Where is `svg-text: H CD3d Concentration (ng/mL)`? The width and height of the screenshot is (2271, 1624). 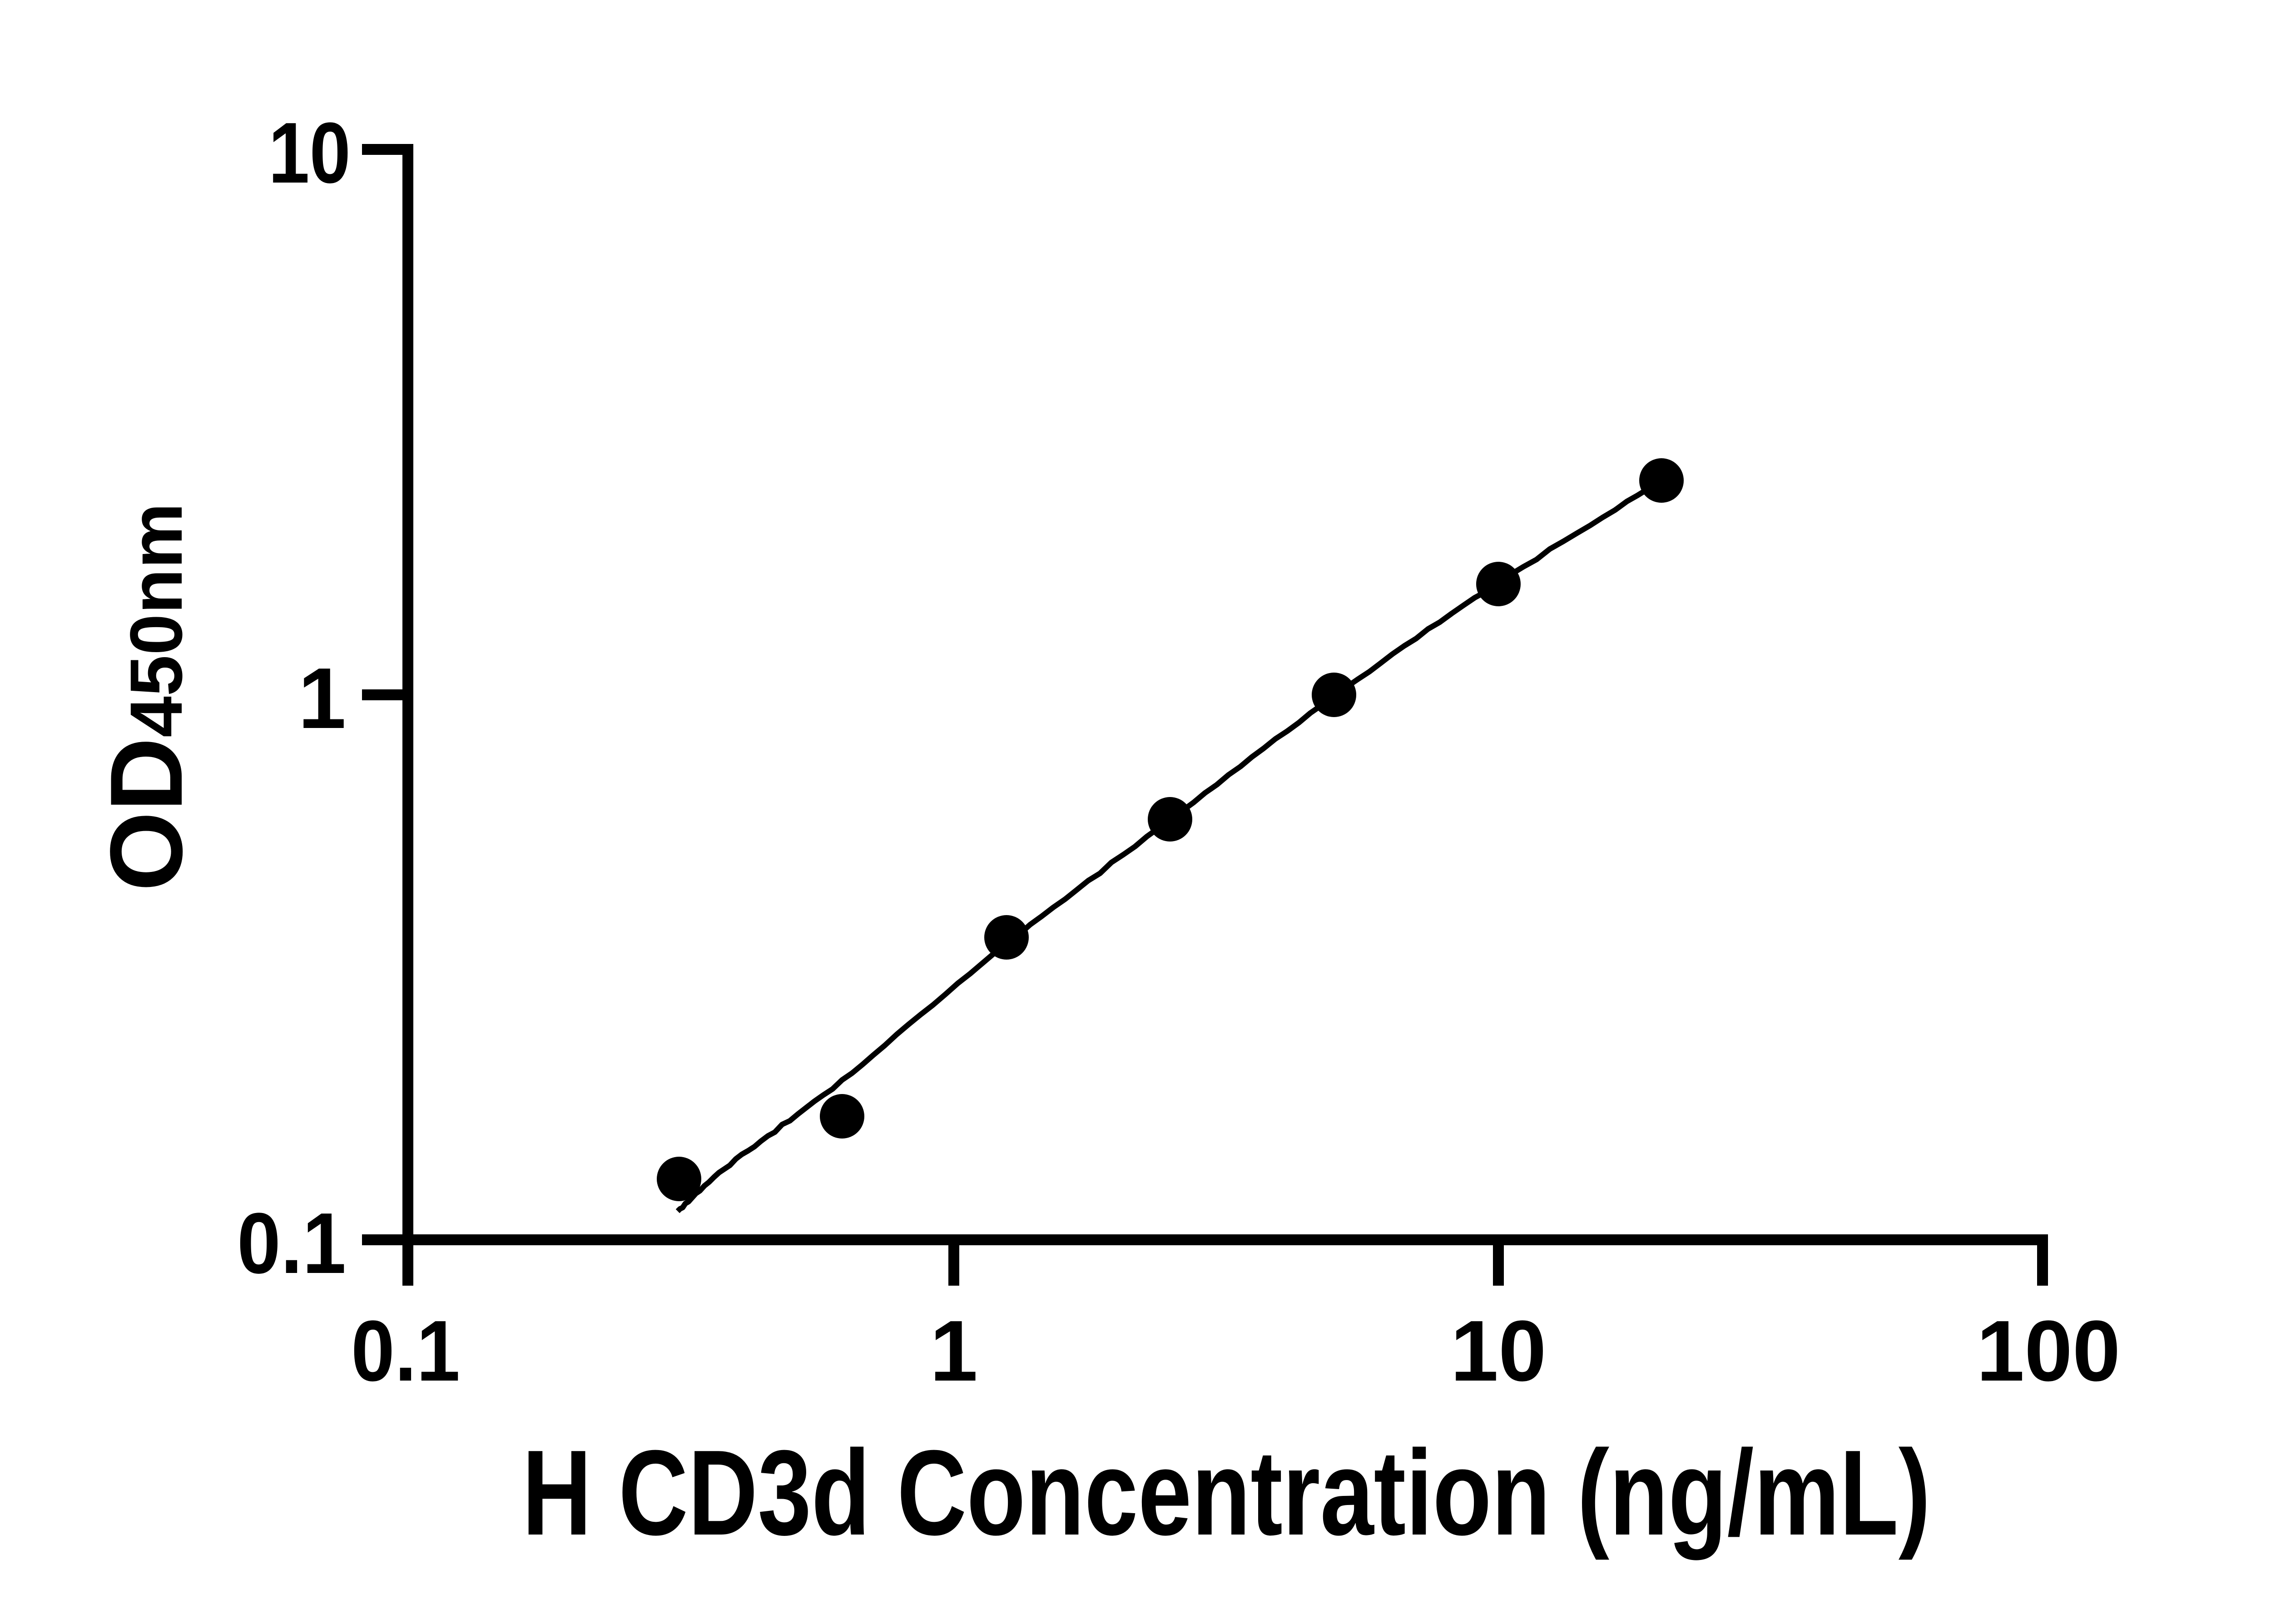
svg-text: H CD3d Concentration (ng/mL) is located at coordinates (1226, 1493).